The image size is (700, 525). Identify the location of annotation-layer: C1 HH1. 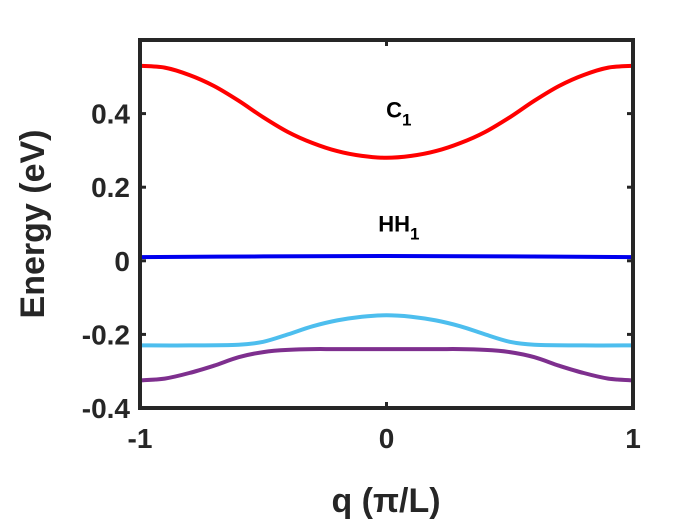
(398, 170).